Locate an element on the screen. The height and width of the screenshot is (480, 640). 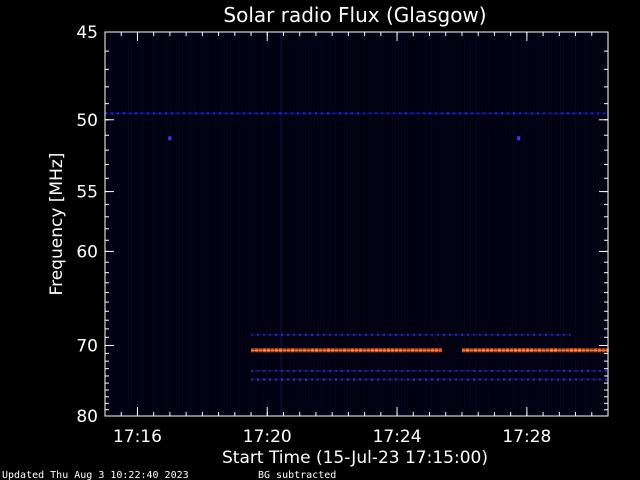
y-tick-label: 70 is located at coordinates (87, 346).